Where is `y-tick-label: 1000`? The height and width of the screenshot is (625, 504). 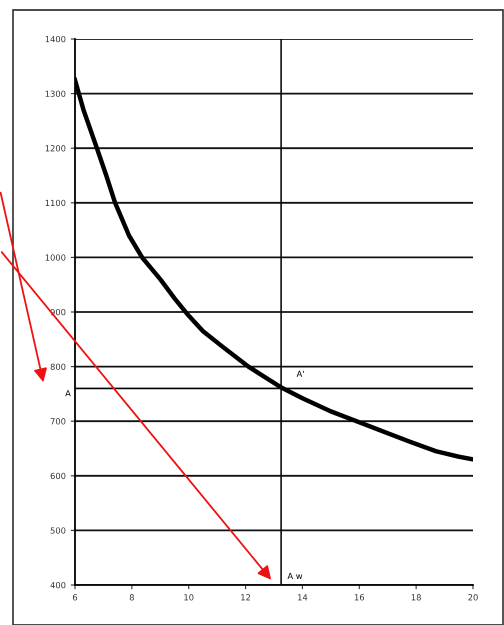
y-tick-label: 1000 is located at coordinates (56, 257).